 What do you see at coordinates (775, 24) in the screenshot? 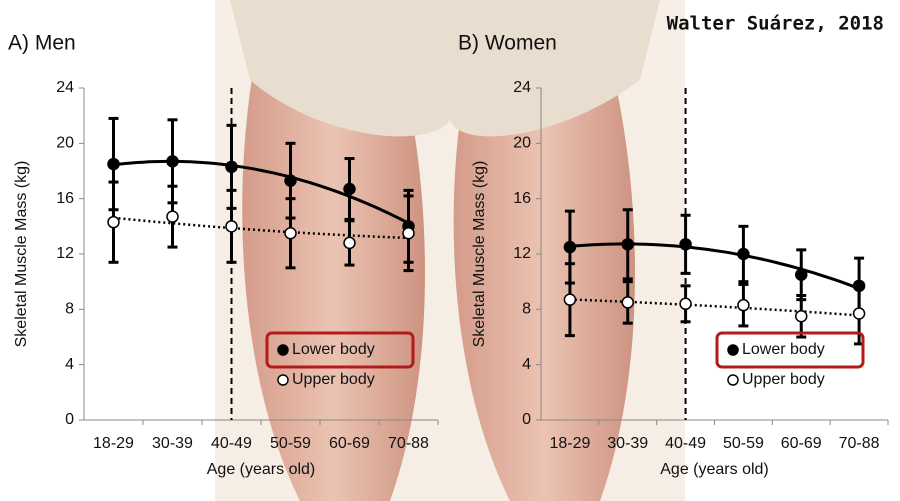
I see `attribution: Walter Suárez, 2018` at bounding box center [775, 24].